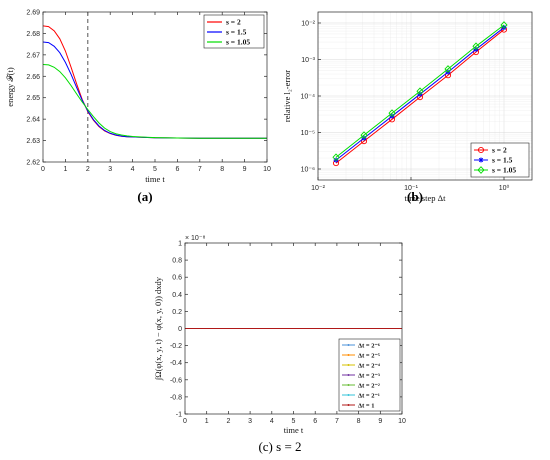 The image size is (550, 460). What do you see at coordinates (366, 405) in the screenshot?
I see `legend-label: Δt = 1` at bounding box center [366, 405].